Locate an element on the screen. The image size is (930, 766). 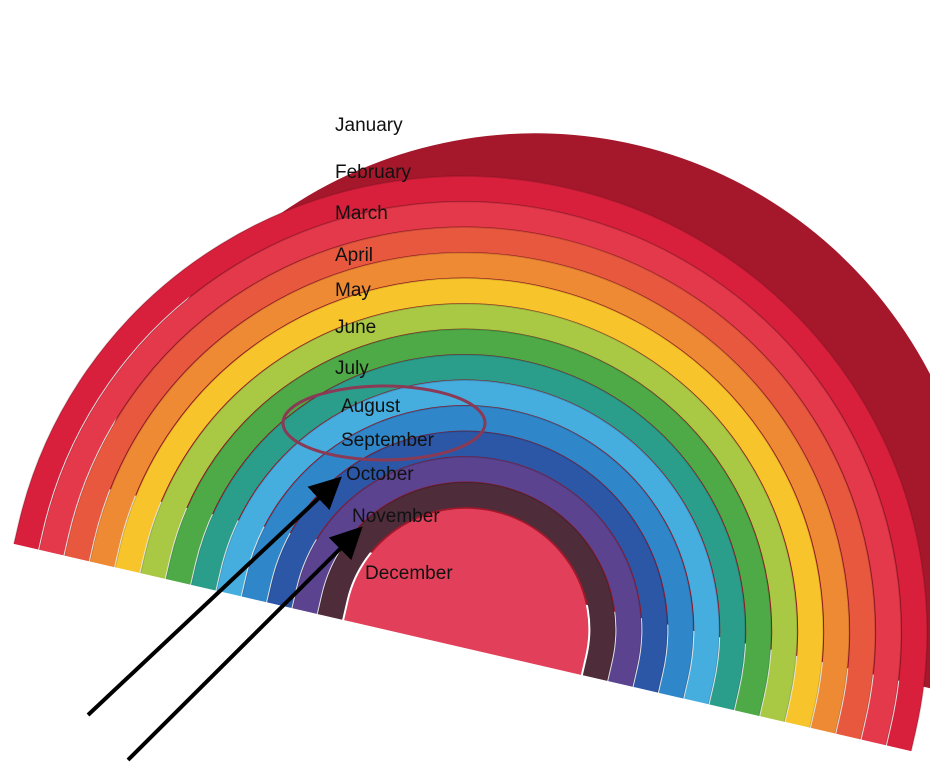
band-edge is located at coordinates (467, 571).